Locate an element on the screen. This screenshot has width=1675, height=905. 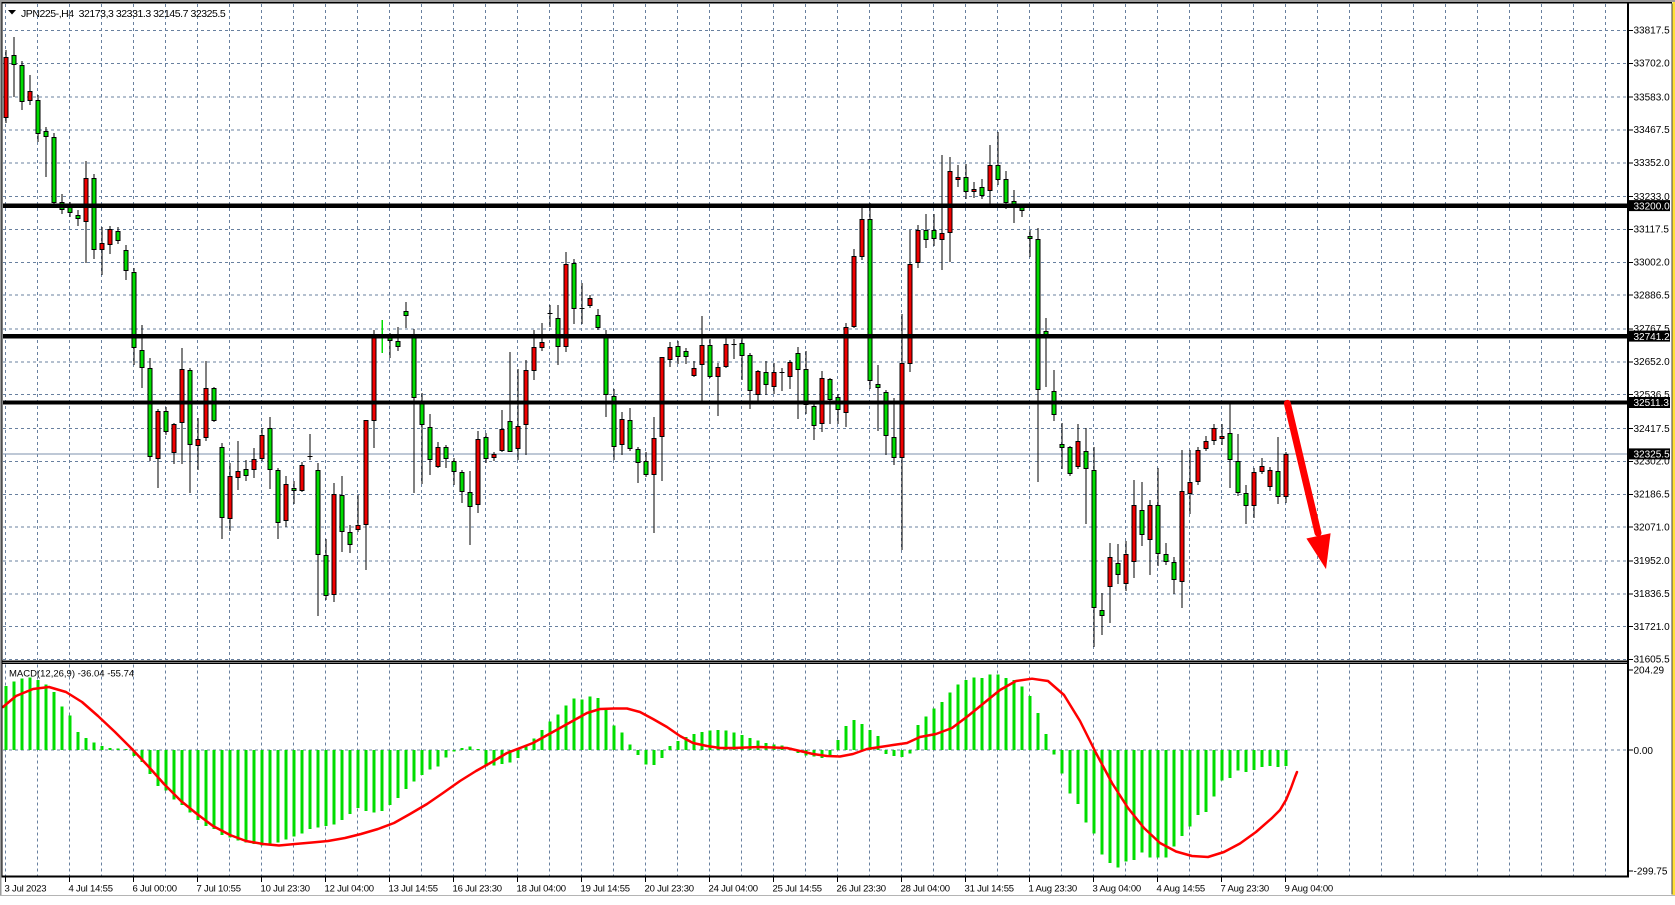
svg-text: 33702.0 is located at coordinates (1652, 64).